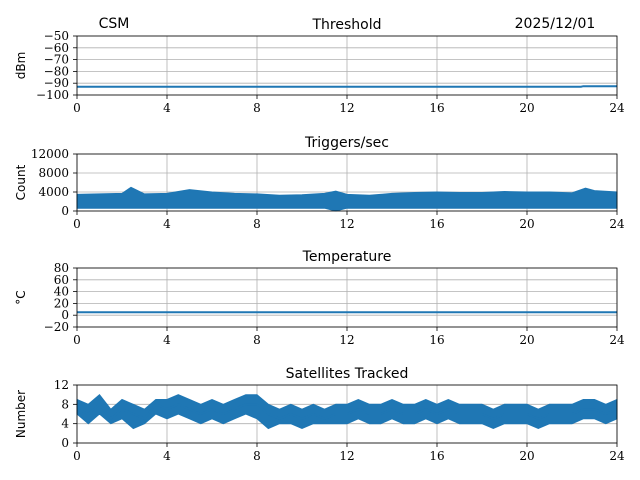 This screenshot has width=640, height=480. Describe the element at coordinates (65, 404) in the screenshot. I see `y-tick-label: 8` at that location.